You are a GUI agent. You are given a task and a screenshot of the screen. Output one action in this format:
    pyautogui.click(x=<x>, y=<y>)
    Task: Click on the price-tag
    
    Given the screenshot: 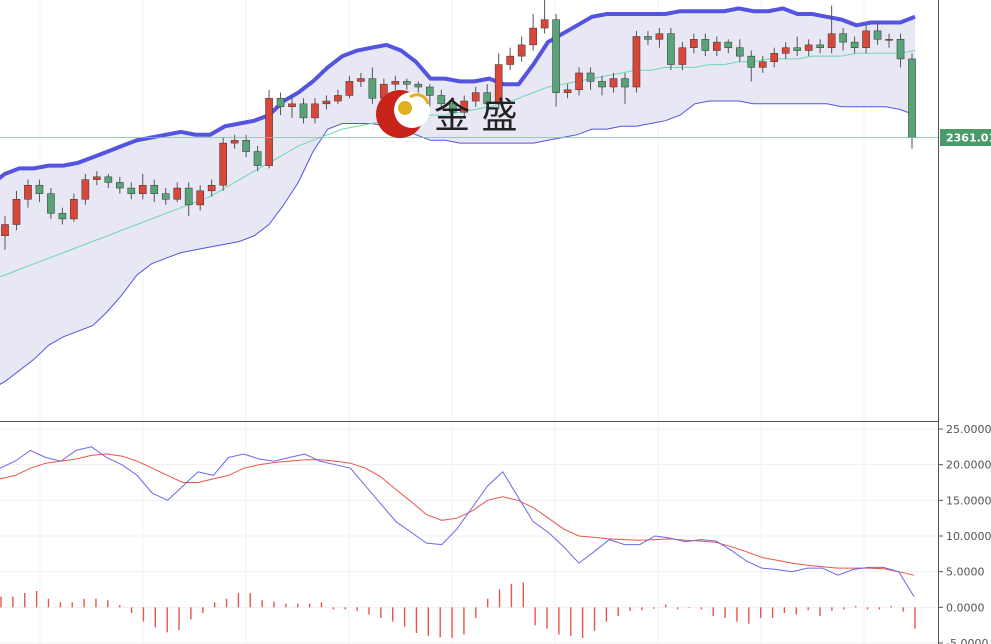 What is the action you would take?
    pyautogui.click(x=965, y=137)
    